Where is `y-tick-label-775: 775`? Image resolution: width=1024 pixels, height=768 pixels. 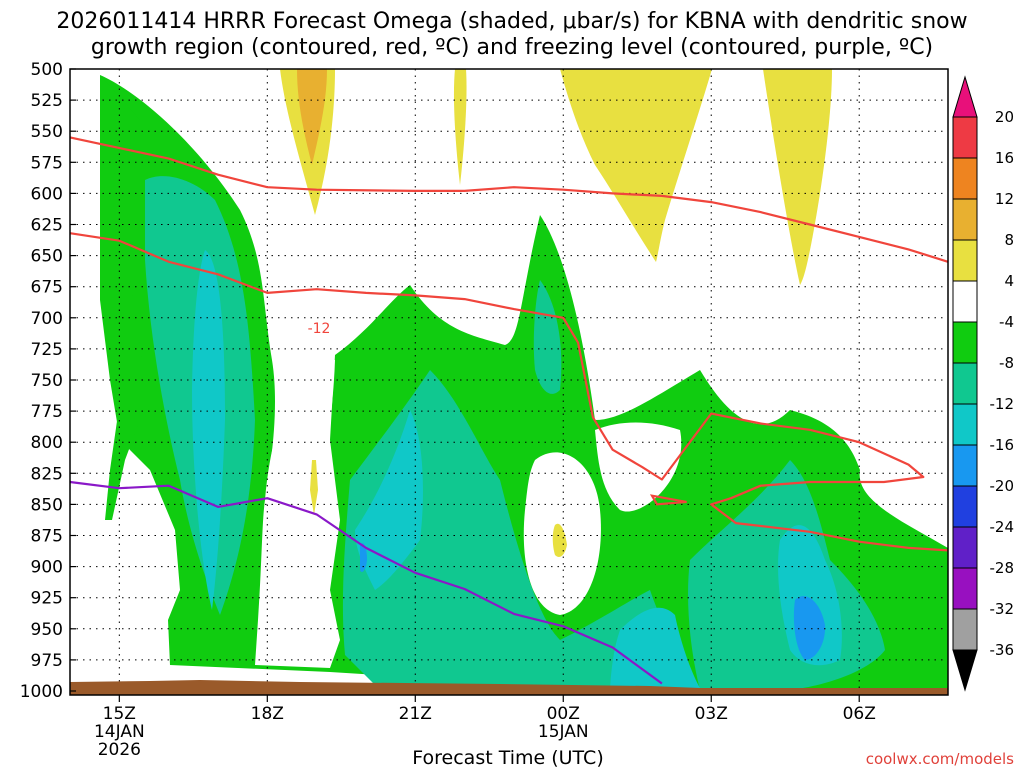 y-tick-label-775: 775 is located at coordinates (47, 412).